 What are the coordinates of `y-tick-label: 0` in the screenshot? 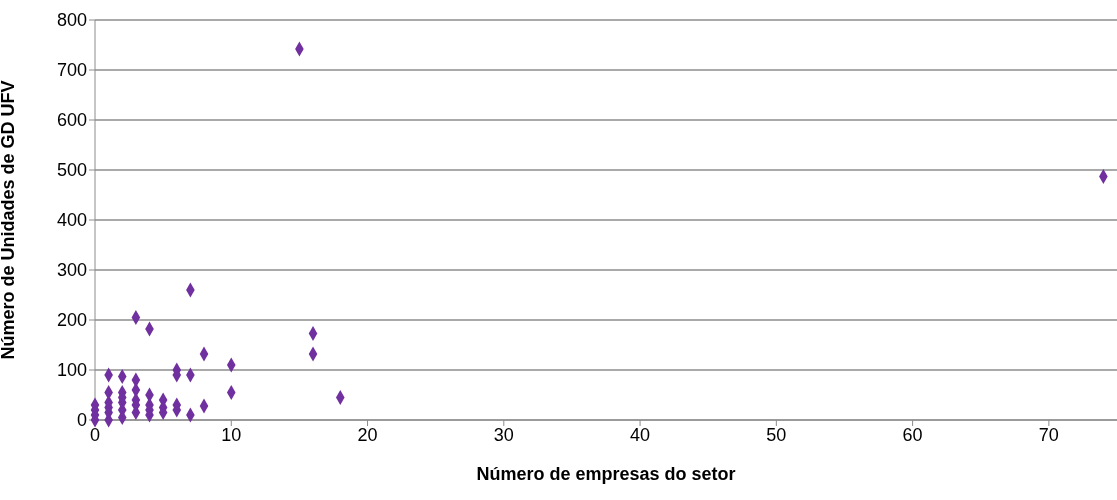 It's located at (81, 420).